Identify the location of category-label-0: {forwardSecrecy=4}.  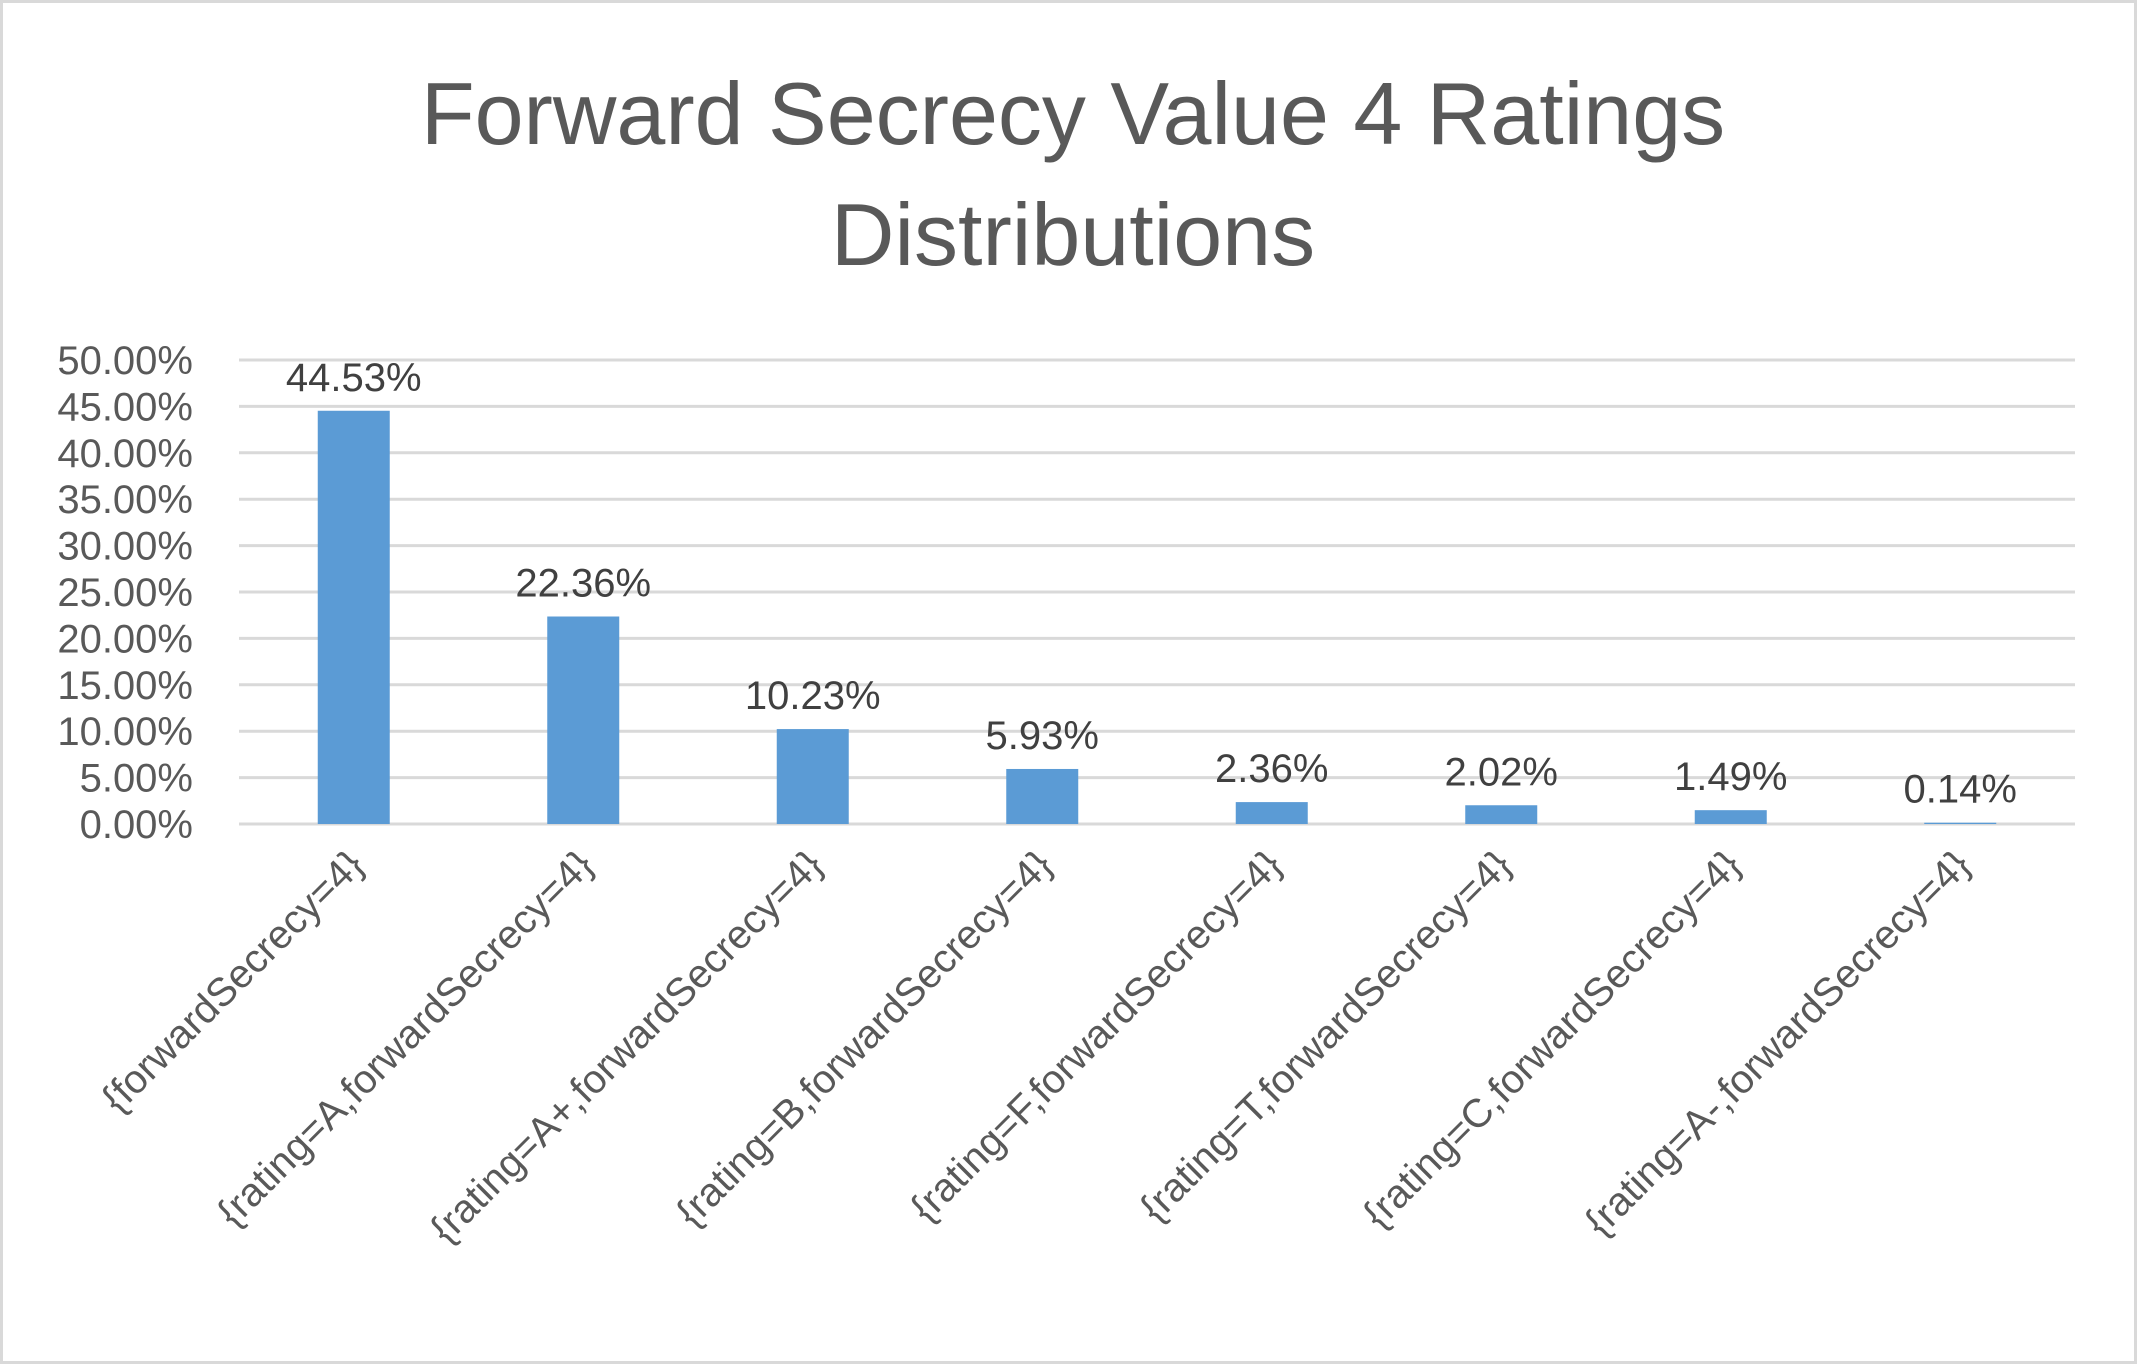
(232, 981).